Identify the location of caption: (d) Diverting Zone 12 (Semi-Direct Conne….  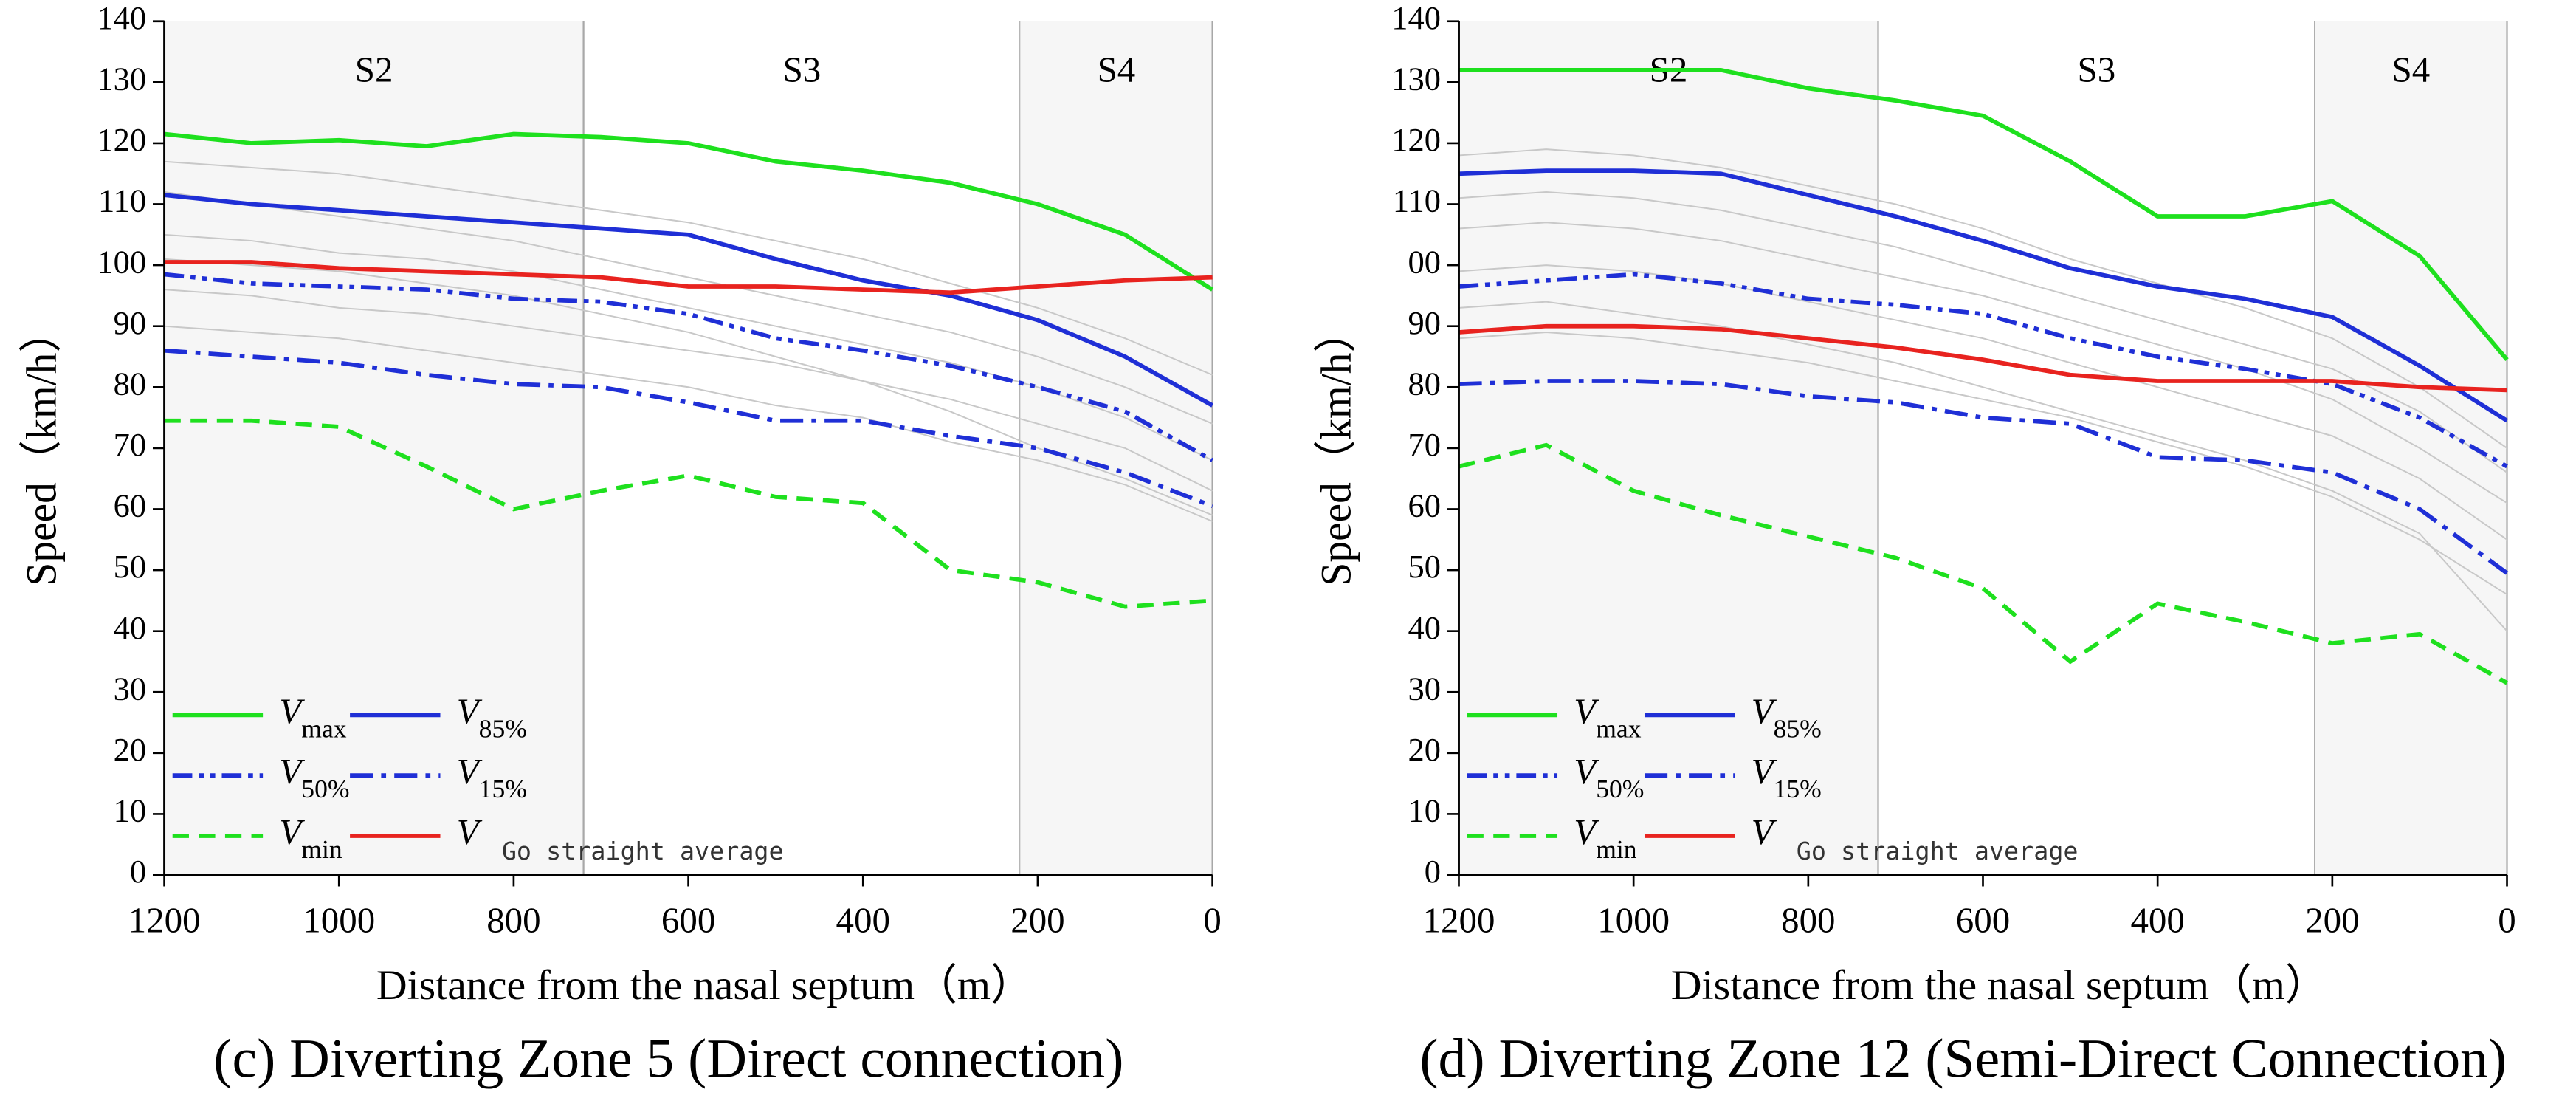
(1963, 1059).